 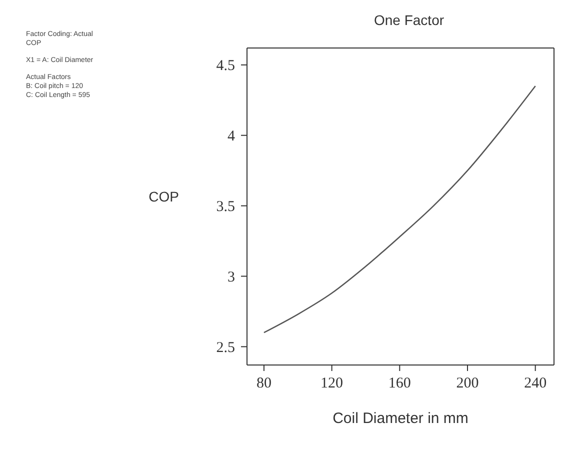 I want to click on x-tick-label: 80, so click(x=264, y=384).